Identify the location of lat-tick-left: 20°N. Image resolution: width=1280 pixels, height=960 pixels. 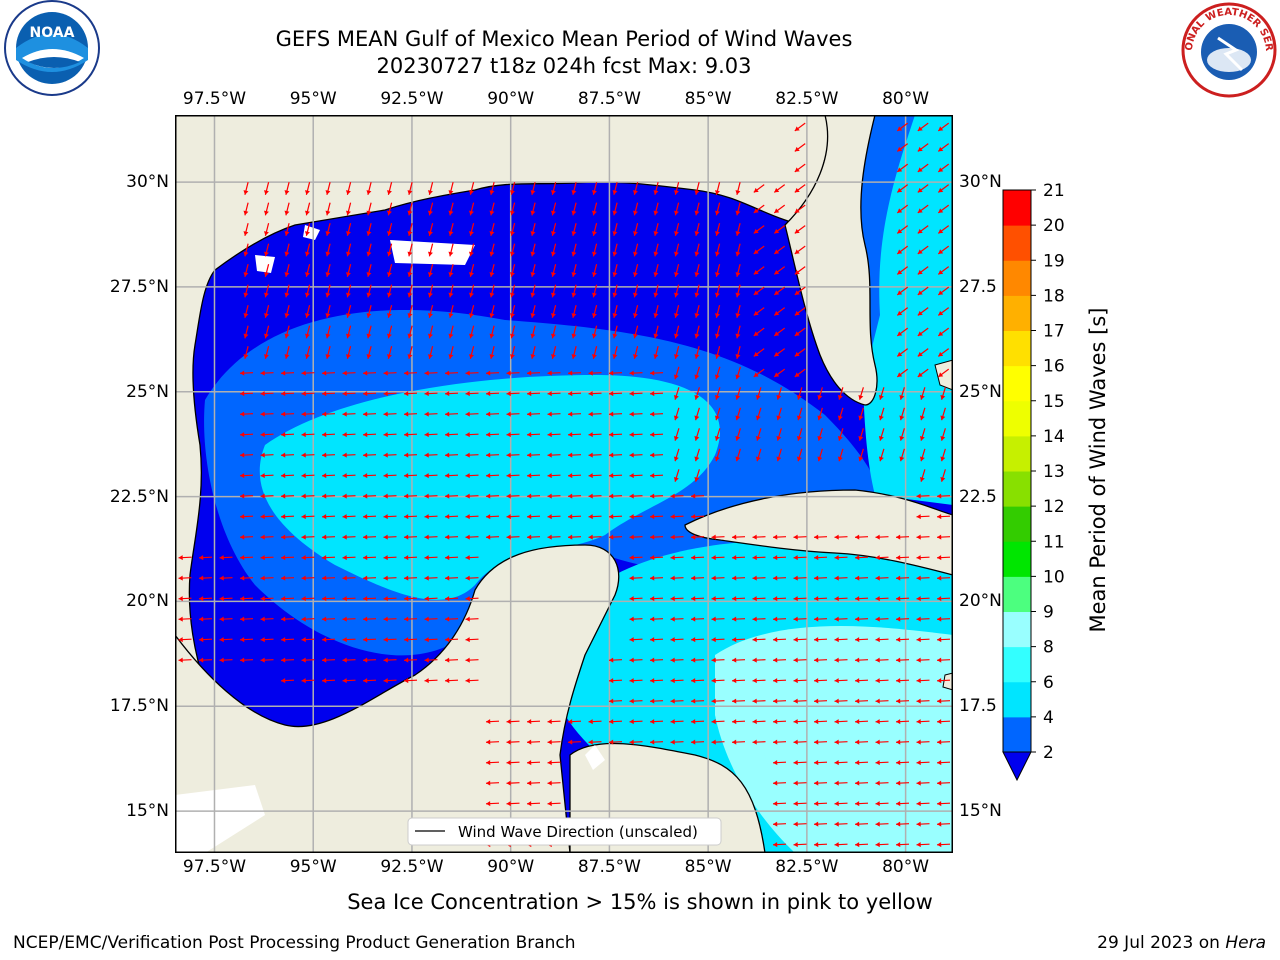
(147, 601).